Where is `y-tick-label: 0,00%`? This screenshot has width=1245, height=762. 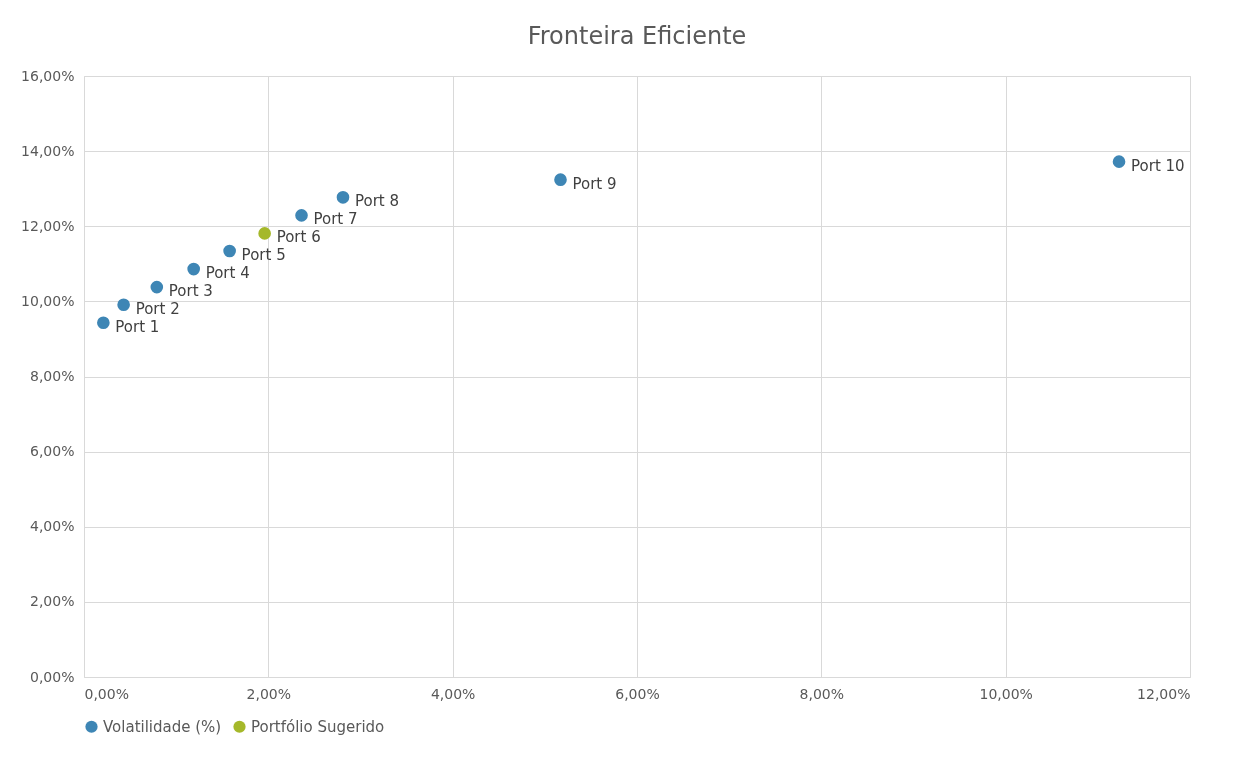 y-tick-label: 0,00% is located at coordinates (52, 676).